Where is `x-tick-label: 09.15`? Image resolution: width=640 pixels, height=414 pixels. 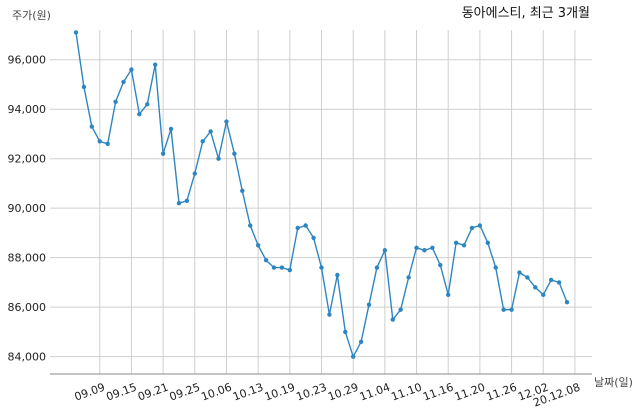
x-tick-label: 09.15 is located at coordinates (121, 392).